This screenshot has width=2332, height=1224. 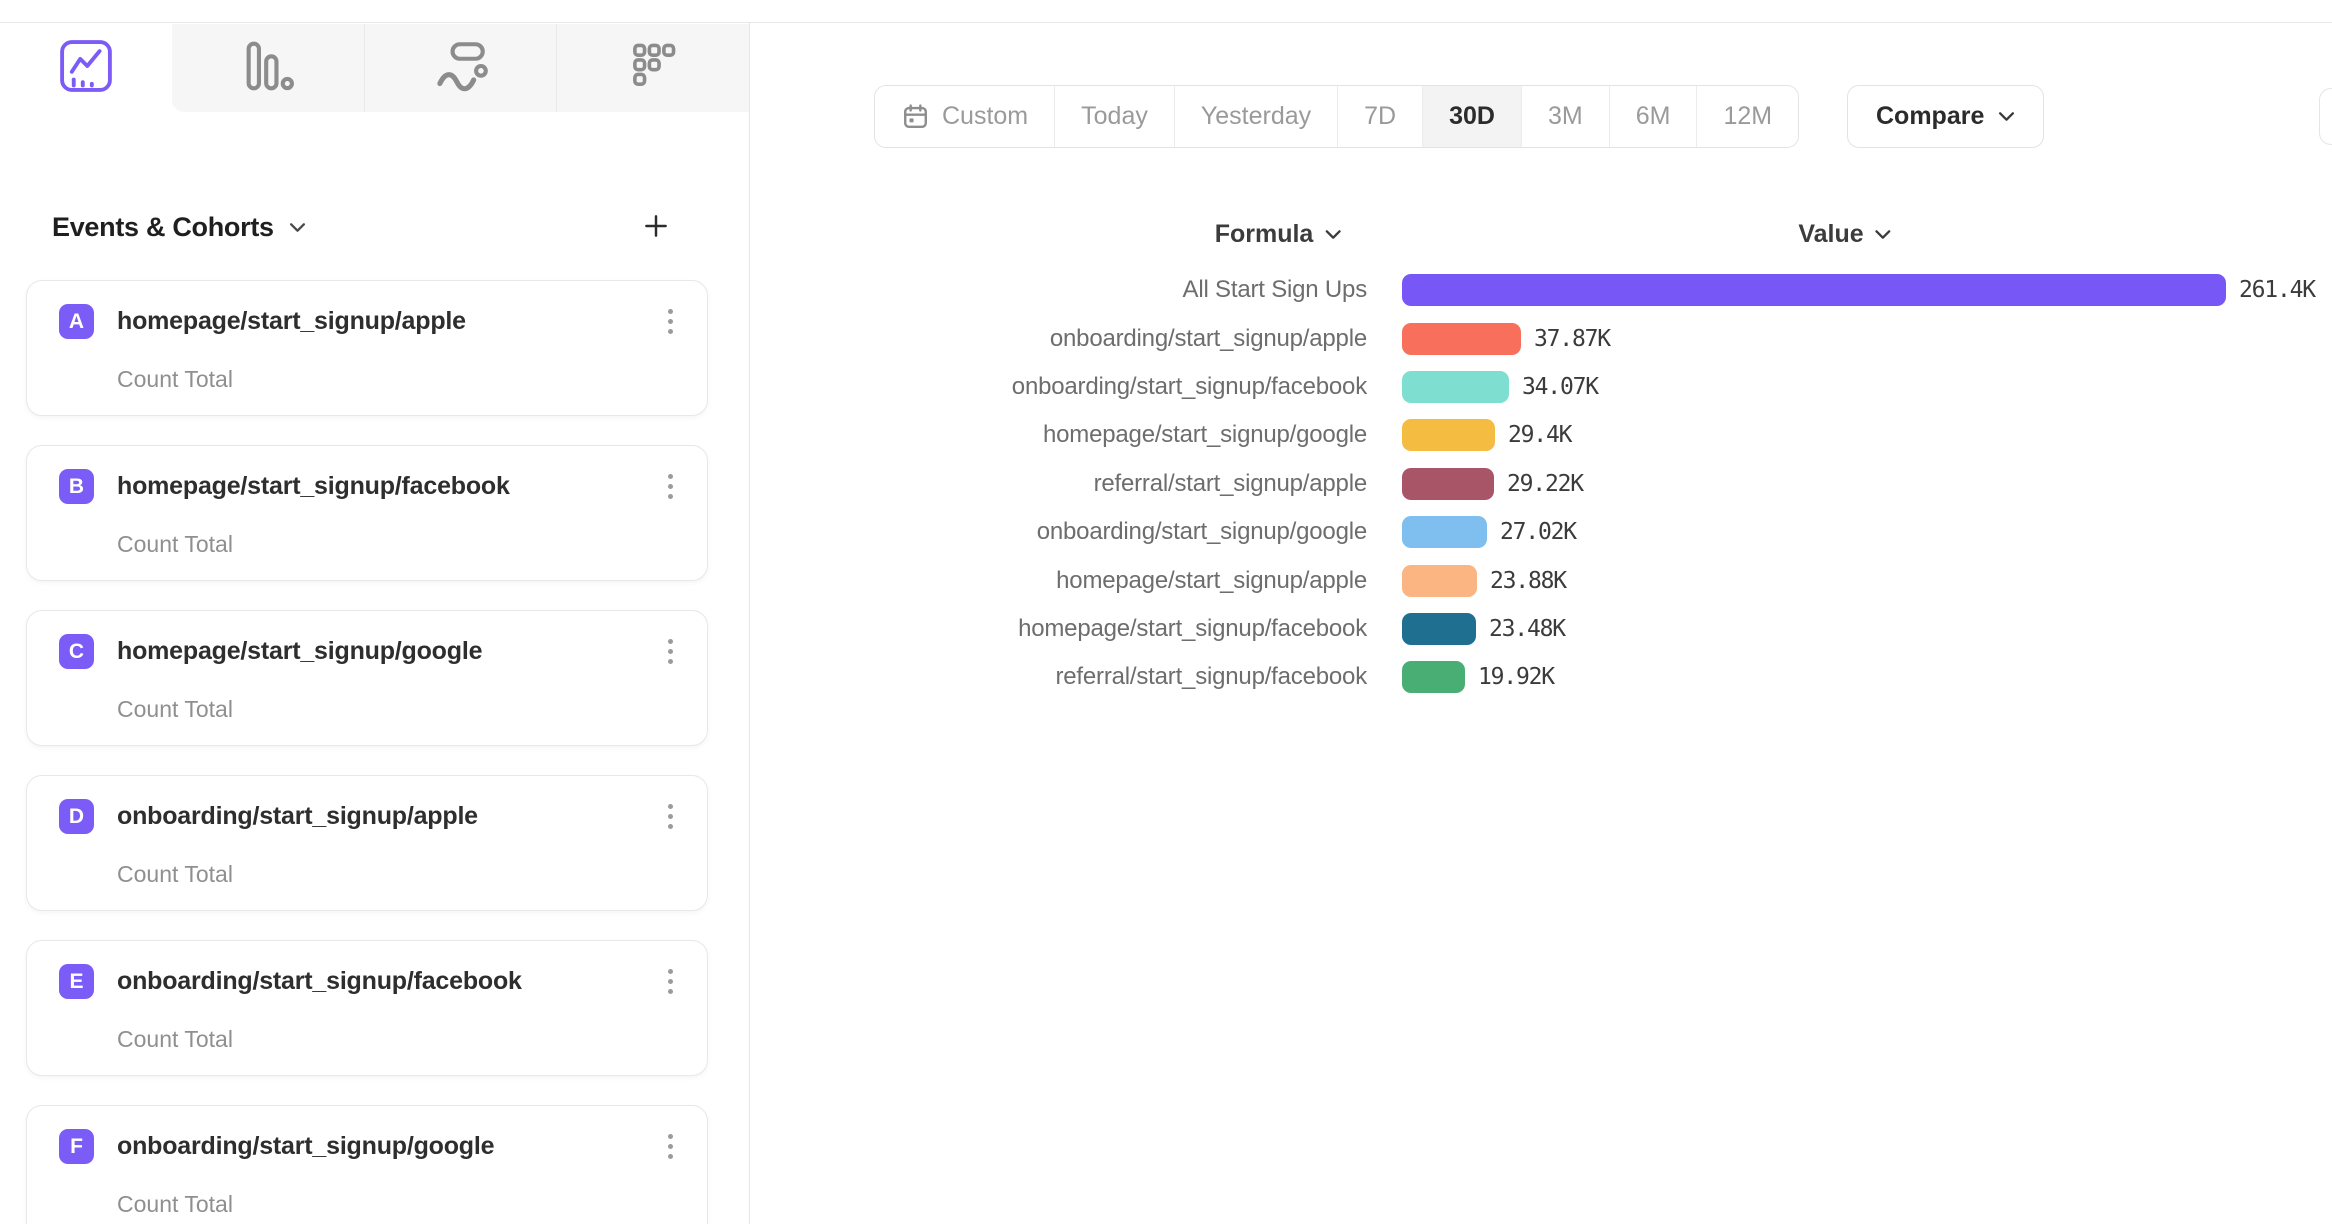 I want to click on chart-row-label: referral/start_signup/apple, so click(x=1230, y=483).